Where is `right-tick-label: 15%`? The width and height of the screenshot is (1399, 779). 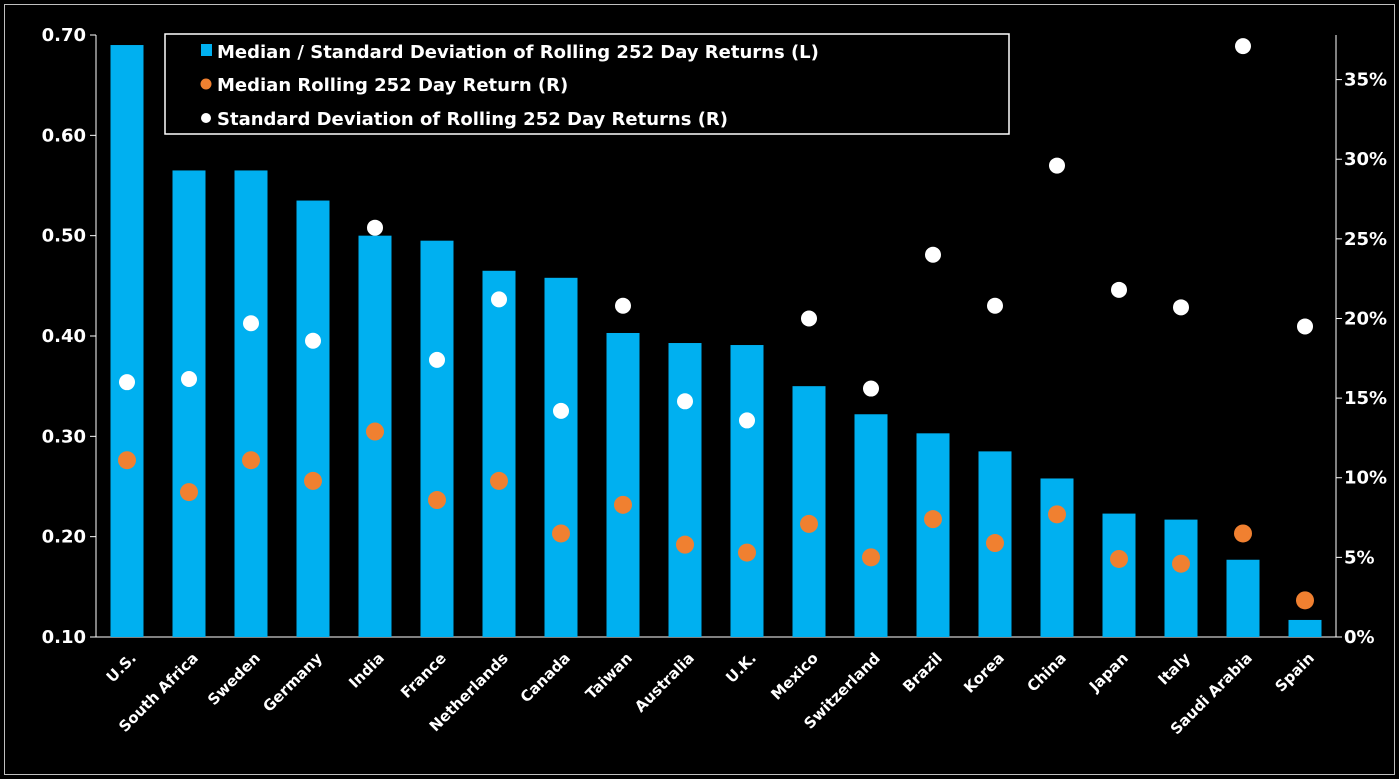 right-tick-label: 15% is located at coordinates (1365, 398).